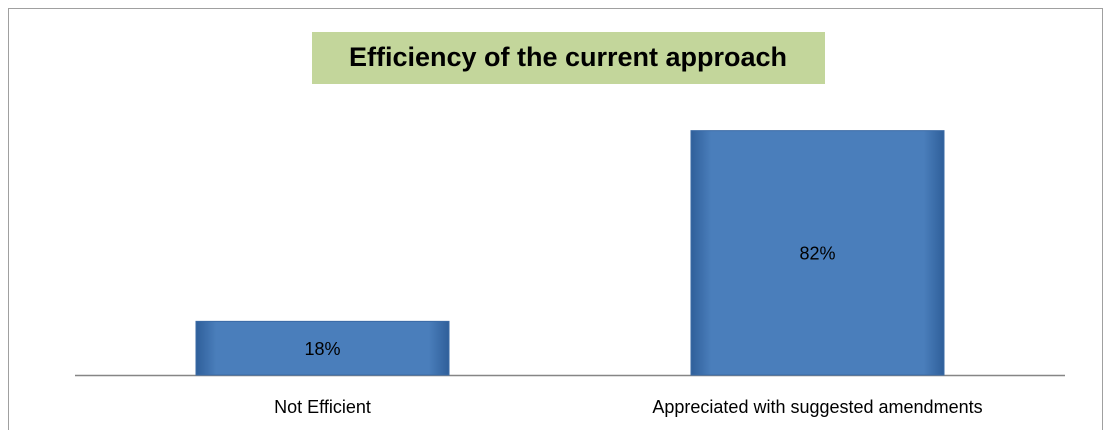 This screenshot has width=1111, height=430. What do you see at coordinates (322, 407) in the screenshot?
I see `x-tick-label: Not Efficient` at bounding box center [322, 407].